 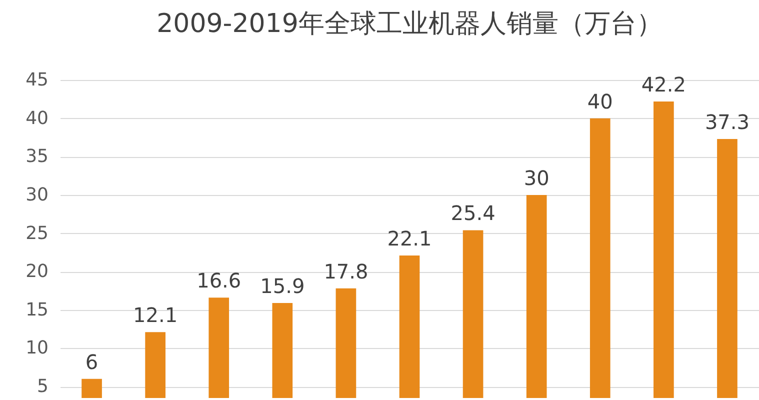 I want to click on data-label: 12.1, so click(x=155, y=315).